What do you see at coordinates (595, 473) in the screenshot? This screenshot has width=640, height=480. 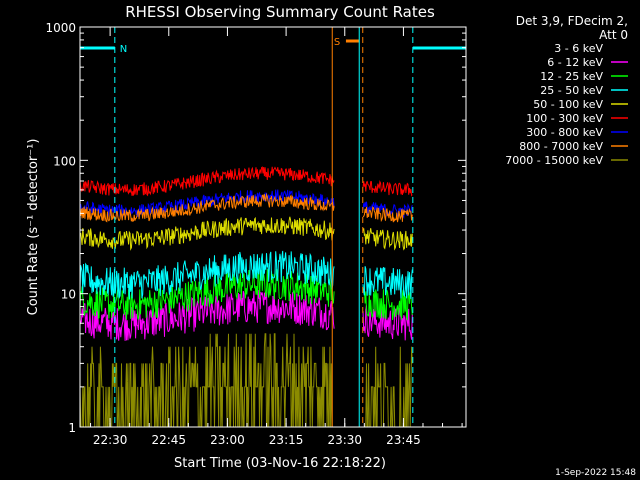 I see `footer-timestamp: 1-Sep-2022 15:48` at bounding box center [595, 473].